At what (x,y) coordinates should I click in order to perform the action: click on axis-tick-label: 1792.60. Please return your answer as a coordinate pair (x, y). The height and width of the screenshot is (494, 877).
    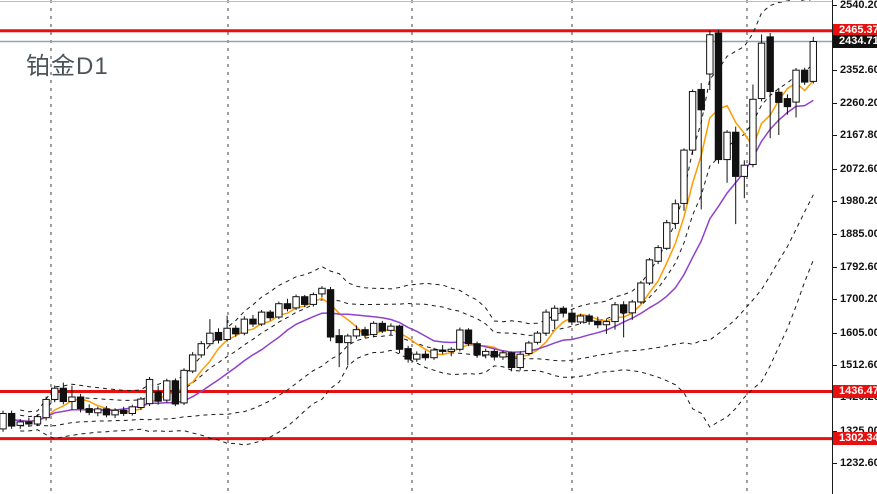
    Looking at the image, I should click on (858, 266).